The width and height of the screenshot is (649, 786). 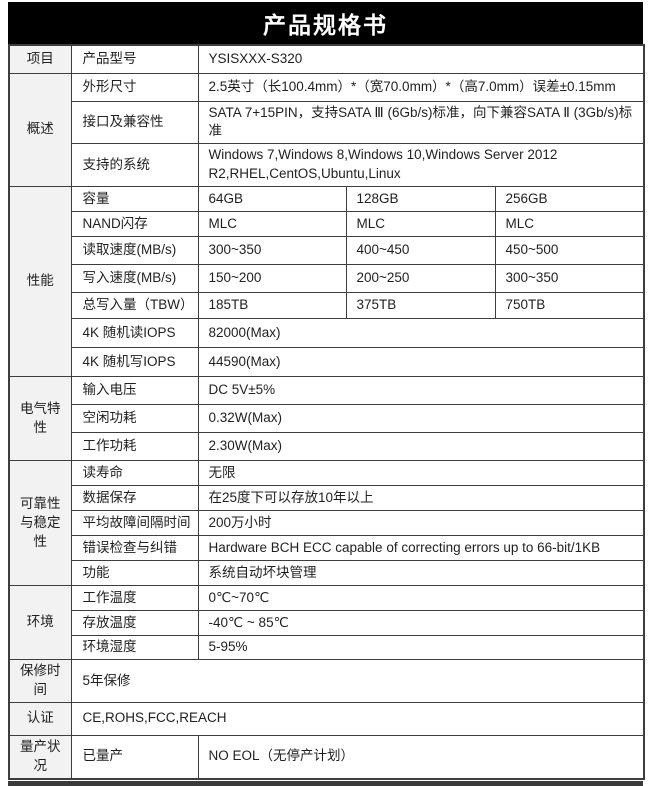 What do you see at coordinates (272, 279) in the screenshot?
I see `spec-value: 150~200` at bounding box center [272, 279].